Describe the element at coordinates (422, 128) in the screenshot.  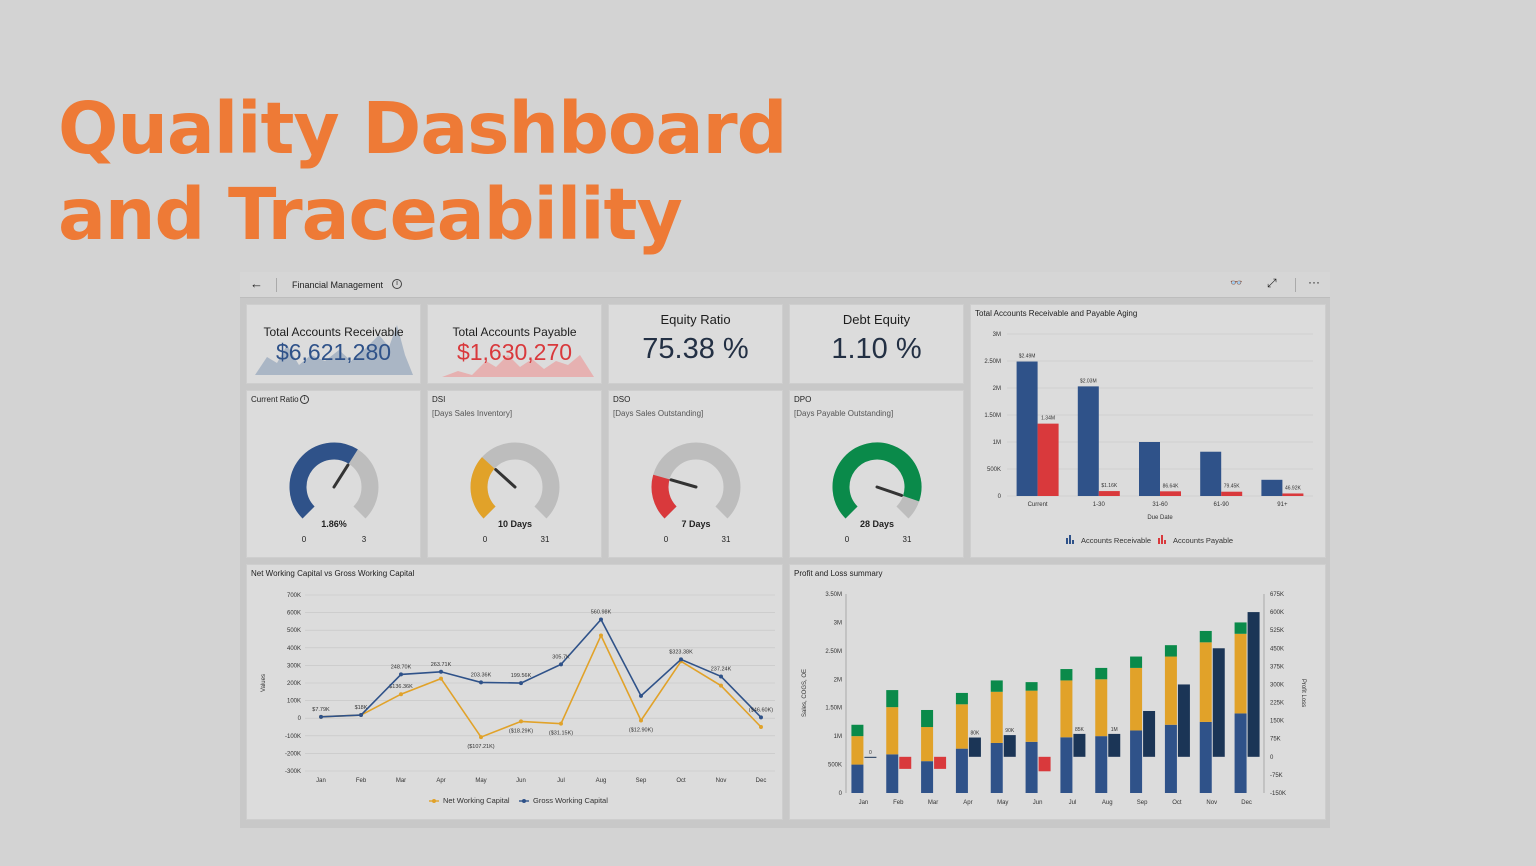
I see `headline-line-1: Quality Dashboard` at that location.